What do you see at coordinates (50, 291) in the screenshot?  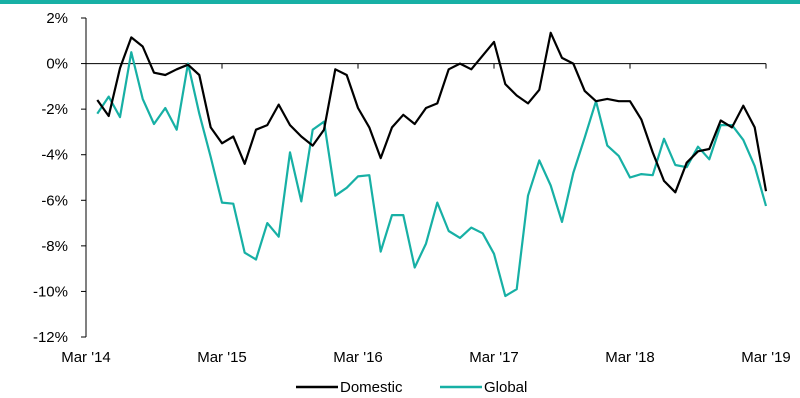 I see `y-tick-label: -10%` at bounding box center [50, 291].